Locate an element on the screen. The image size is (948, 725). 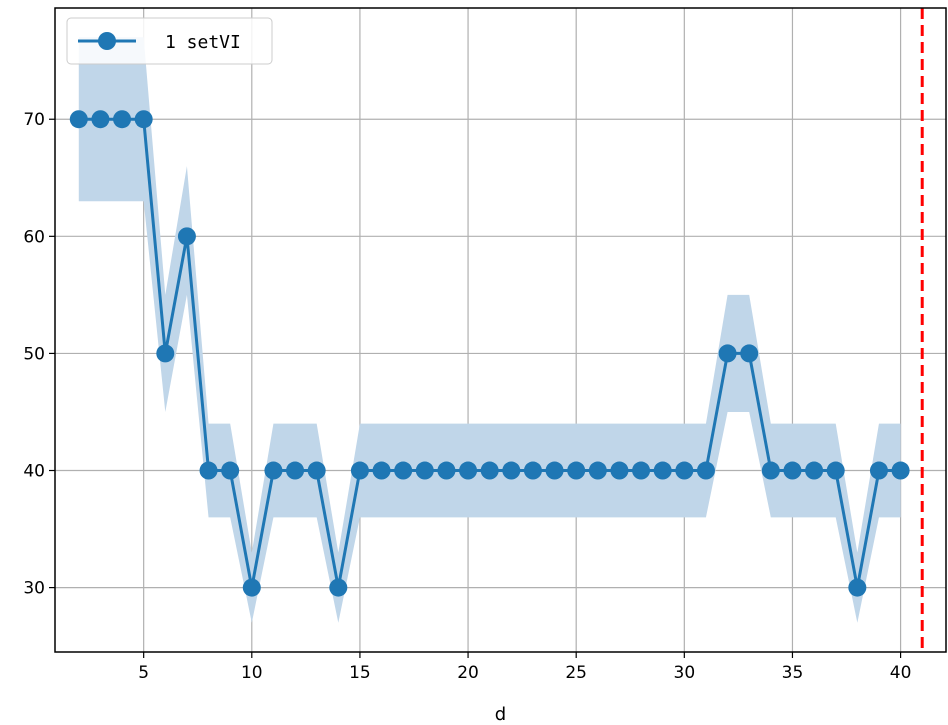
x-axis-ticks: 5 10 15 20 25 30 35 40 is located at coordinates (524, 667).